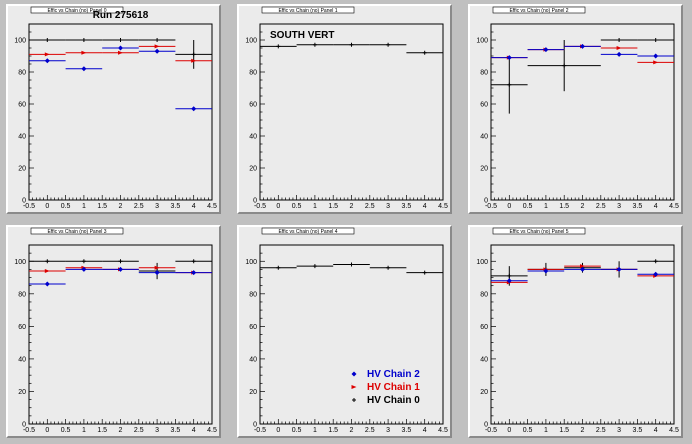 The image size is (692, 444). Describe the element at coordinates (443, 430) in the screenshot. I see `x-tick-label: 4.5` at that location.